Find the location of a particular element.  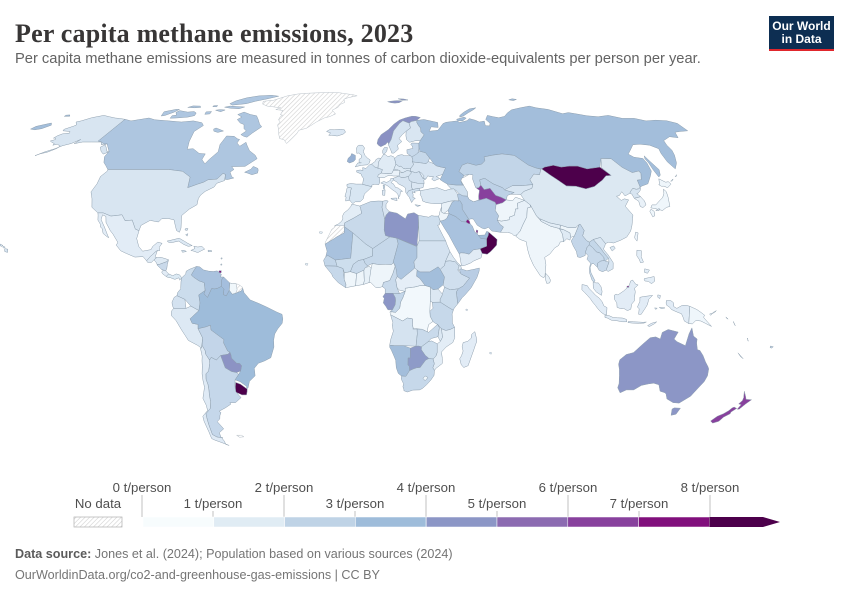

svg-text: 7 t/person is located at coordinates (639, 503).